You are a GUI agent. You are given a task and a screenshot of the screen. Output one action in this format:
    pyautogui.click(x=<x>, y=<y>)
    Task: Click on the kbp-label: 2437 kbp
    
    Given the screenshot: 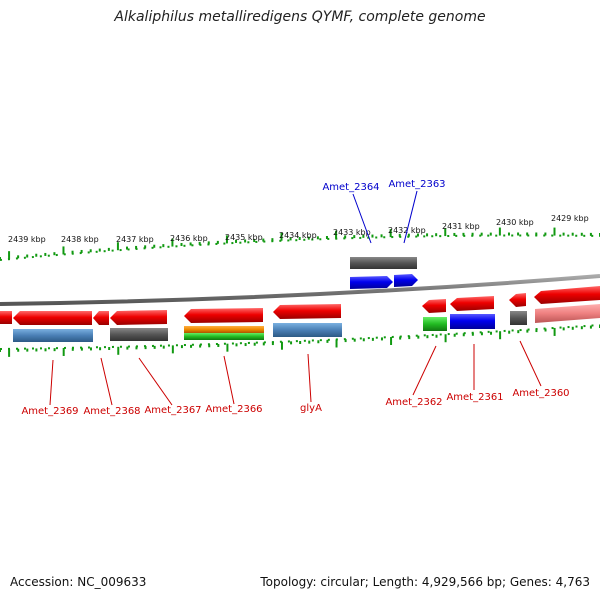 What is the action you would take?
    pyautogui.click(x=135, y=239)
    